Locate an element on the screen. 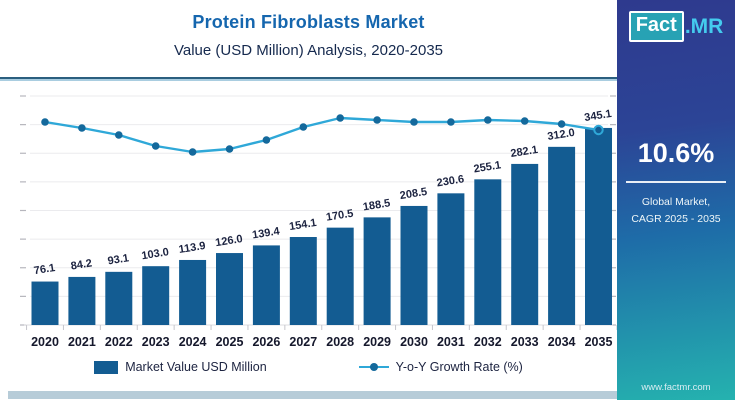 The height and width of the screenshot is (400, 735). bar-2024 is located at coordinates (193, 292).